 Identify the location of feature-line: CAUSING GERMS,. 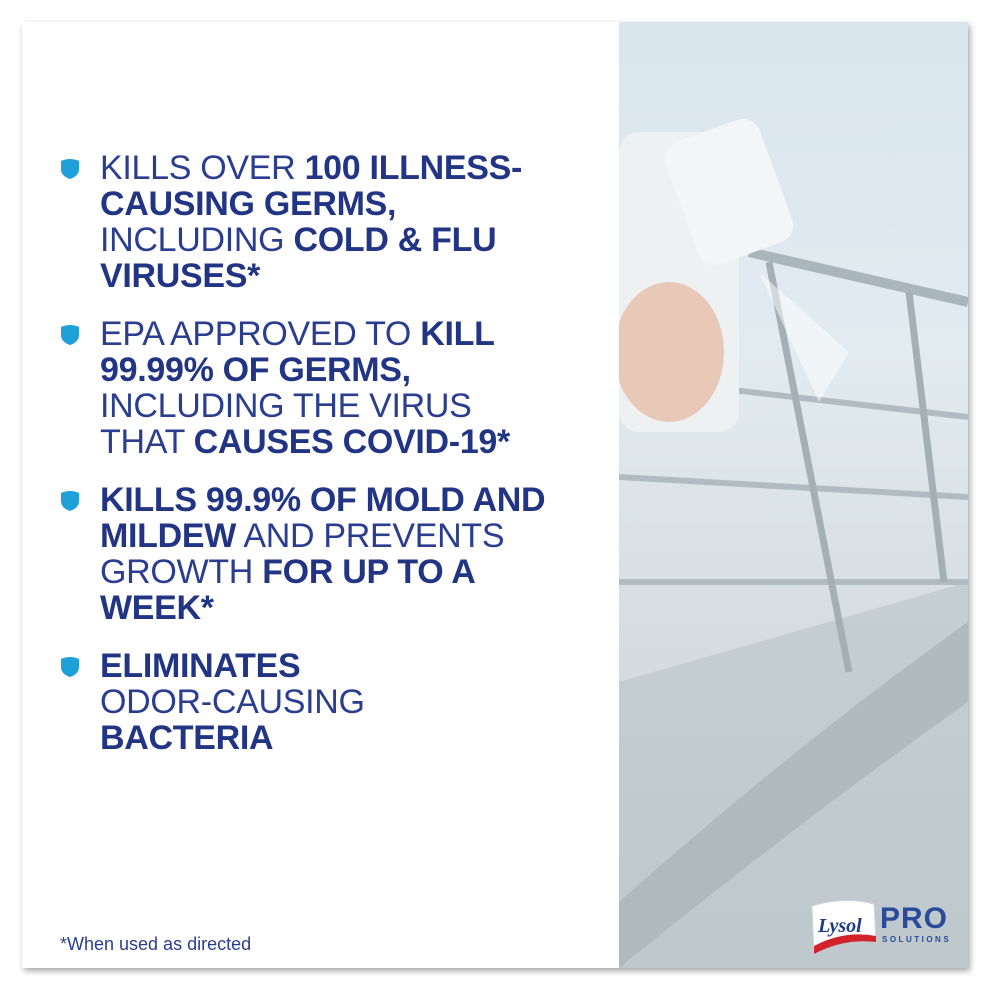
(360, 204).